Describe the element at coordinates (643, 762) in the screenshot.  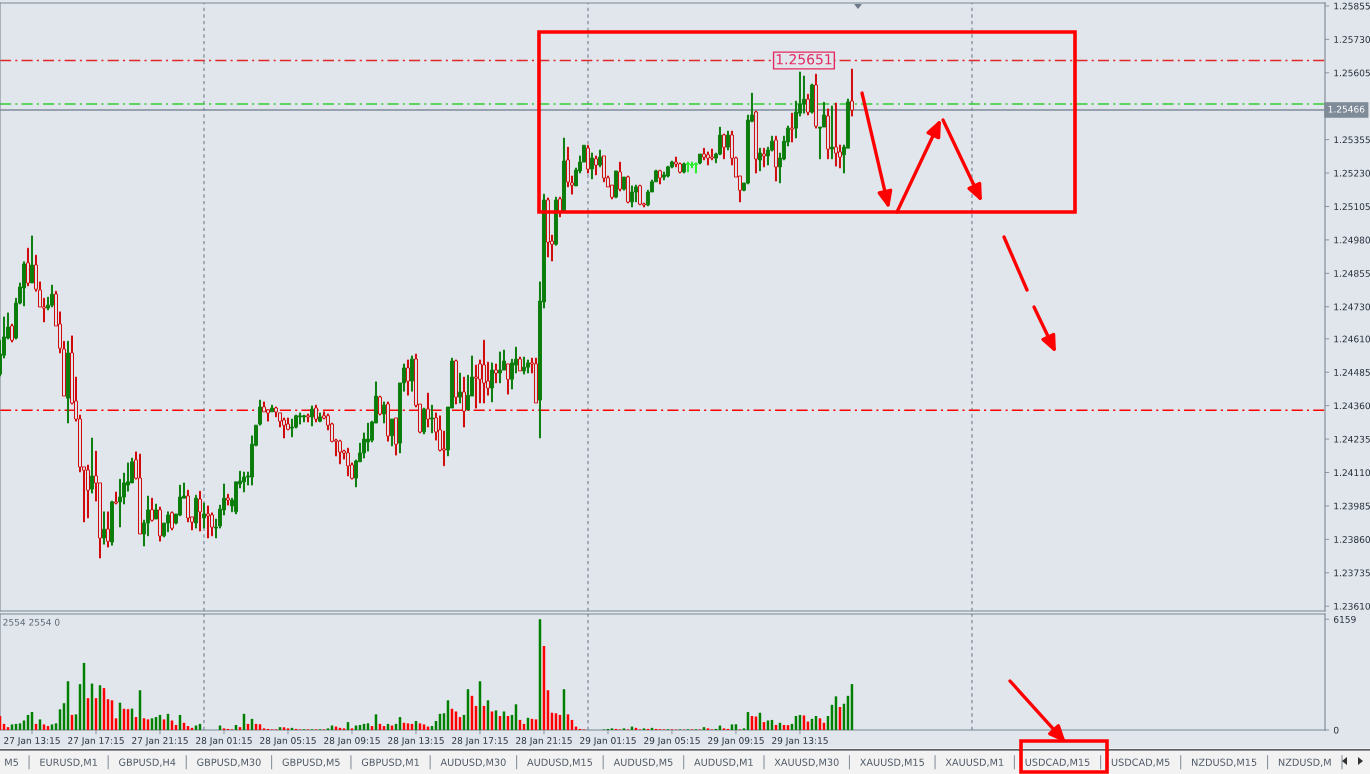
I see `text: AUDUSD,M5` at that location.